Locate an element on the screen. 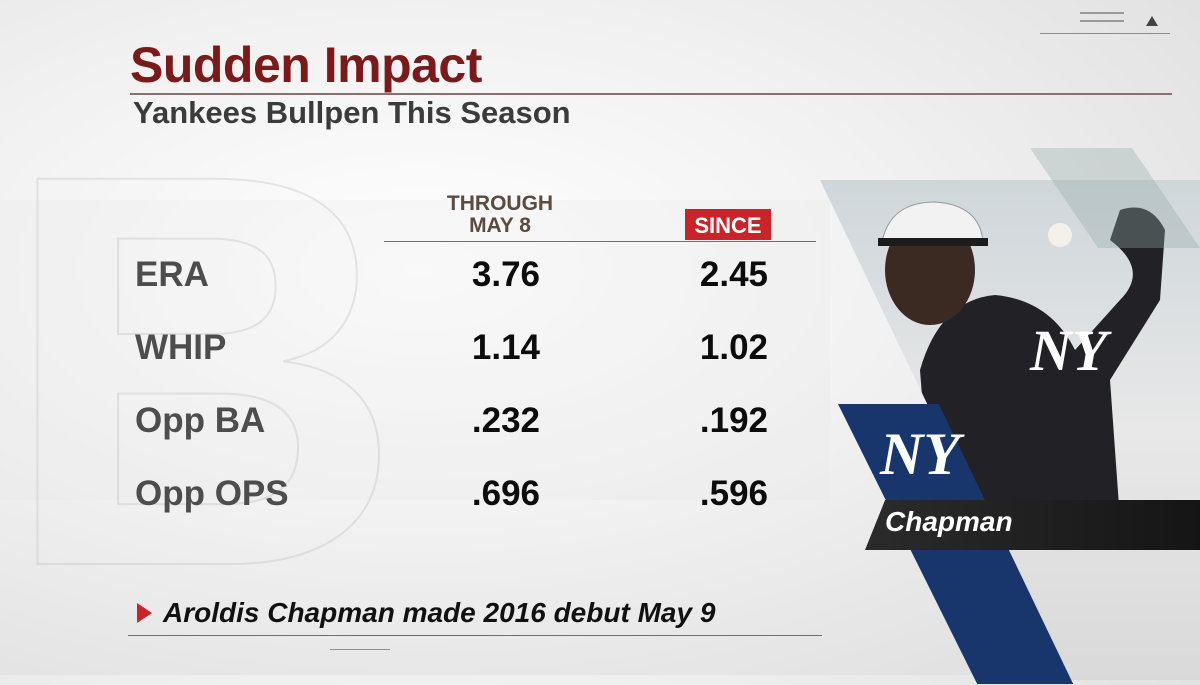  row-label-whip: WHIP is located at coordinates (181, 347).